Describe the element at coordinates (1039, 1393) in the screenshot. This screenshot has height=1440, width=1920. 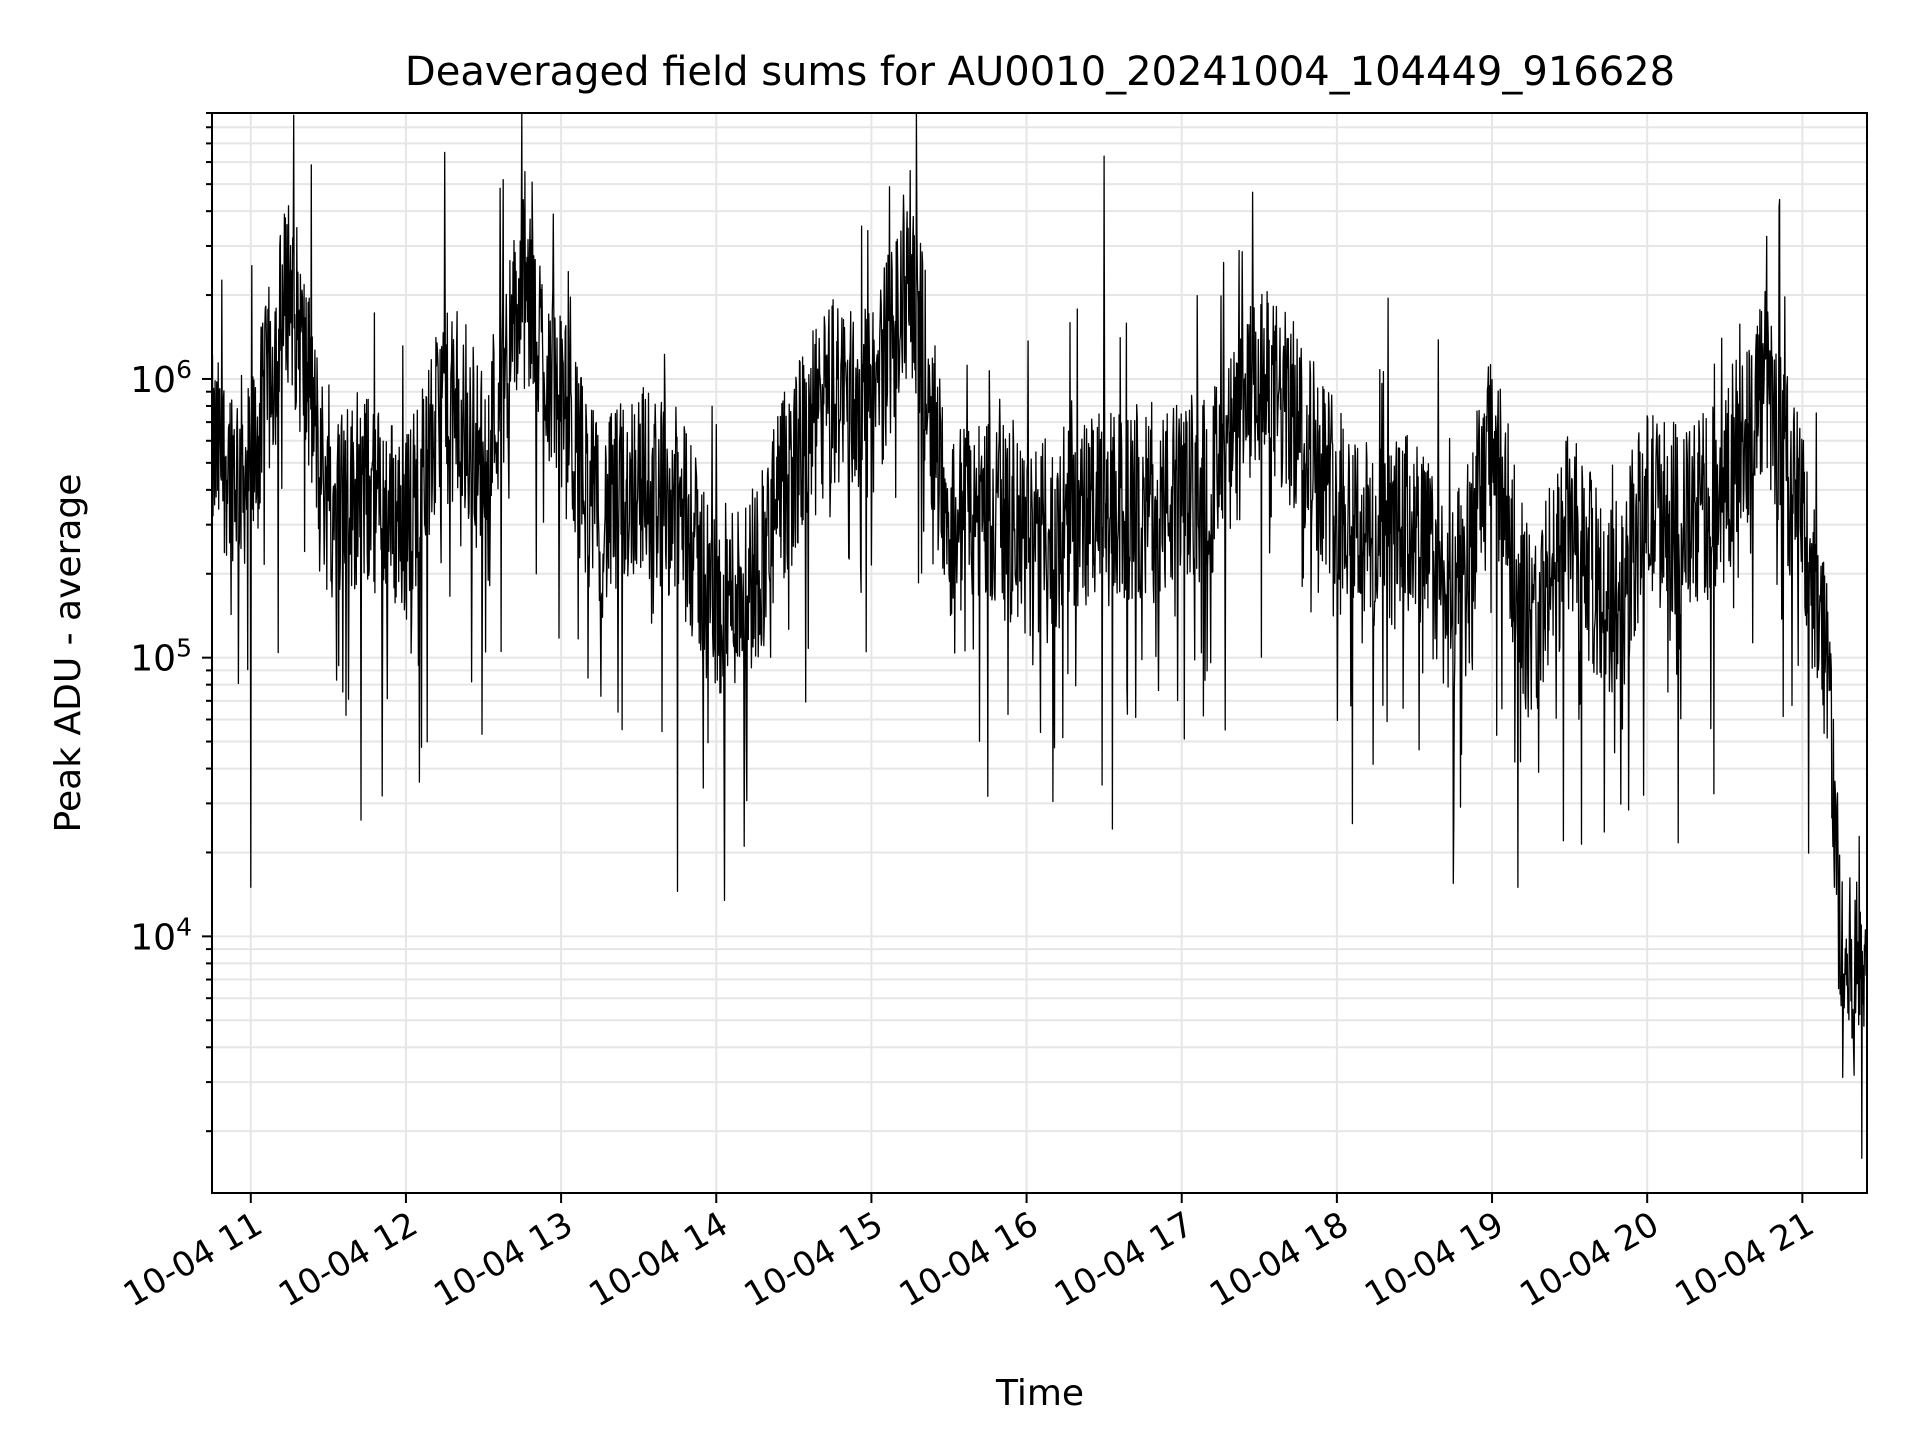
I see `x-axis-label: Time` at that location.